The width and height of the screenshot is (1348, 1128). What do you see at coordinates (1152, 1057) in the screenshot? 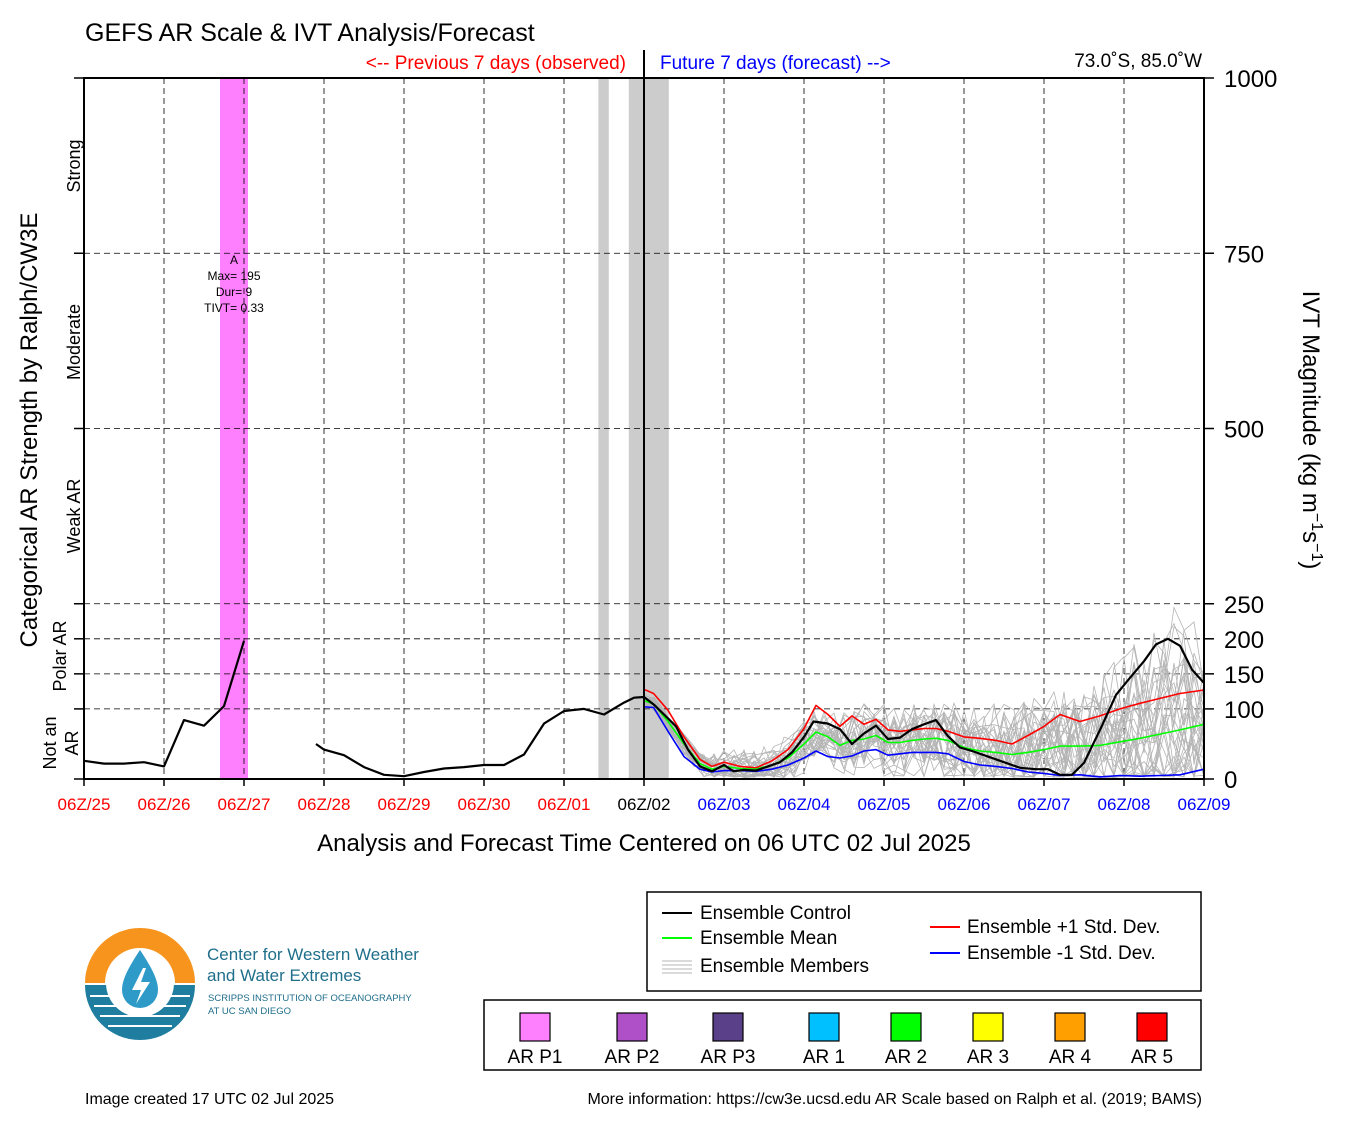
I see `ar-legend-label: AR 5` at bounding box center [1152, 1057].